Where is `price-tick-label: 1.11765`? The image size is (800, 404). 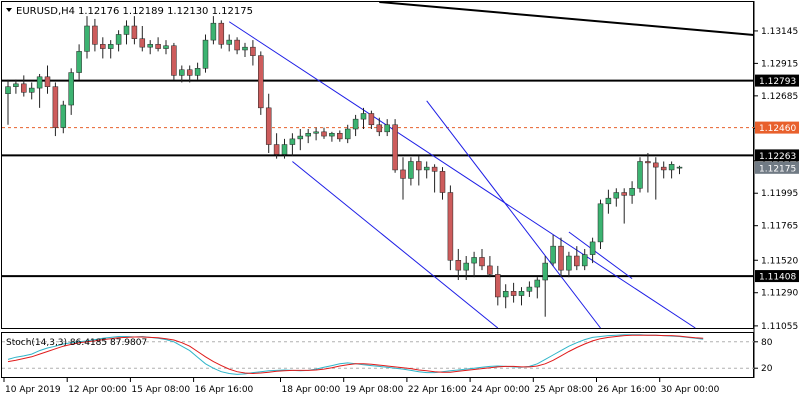 price-tick-label: 1.11765 is located at coordinates (779, 227).